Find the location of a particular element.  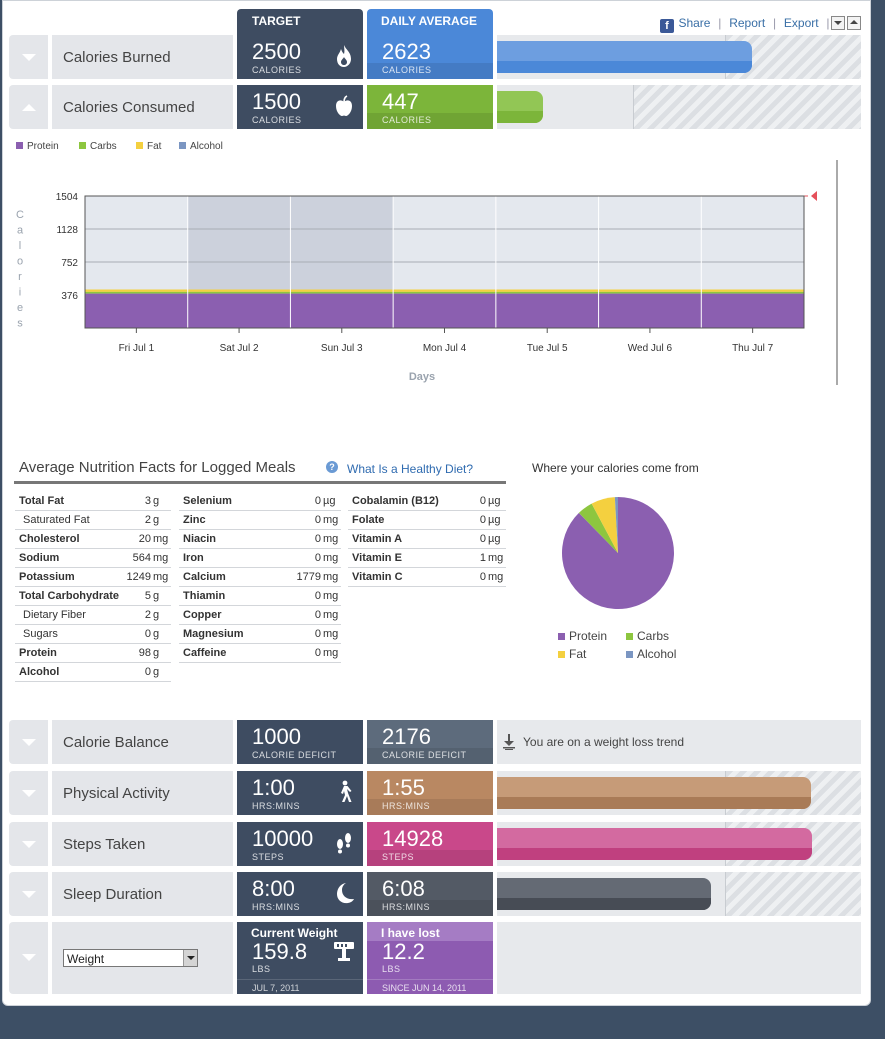

average-unit: HRS:MINS is located at coordinates (406, 806).